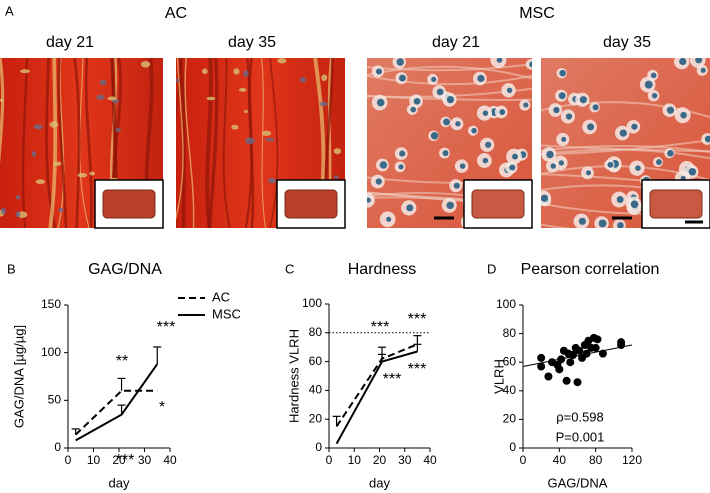 The width and height of the screenshot is (710, 493). What do you see at coordinates (590, 269) in the screenshot?
I see `chart-title: Pearson correlation` at bounding box center [590, 269].